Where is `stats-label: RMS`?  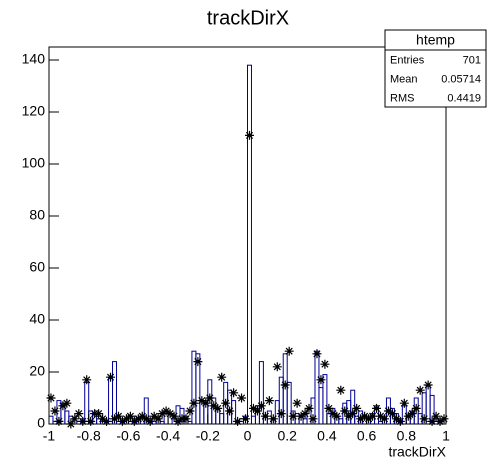 stats-label: RMS is located at coordinates (402, 98).